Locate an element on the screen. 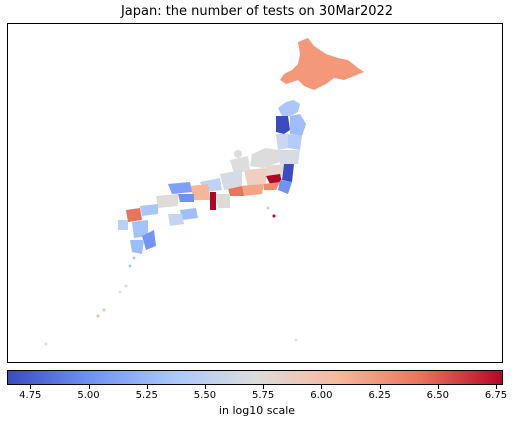  island-kyushu-south is located at coordinates (130, 266).